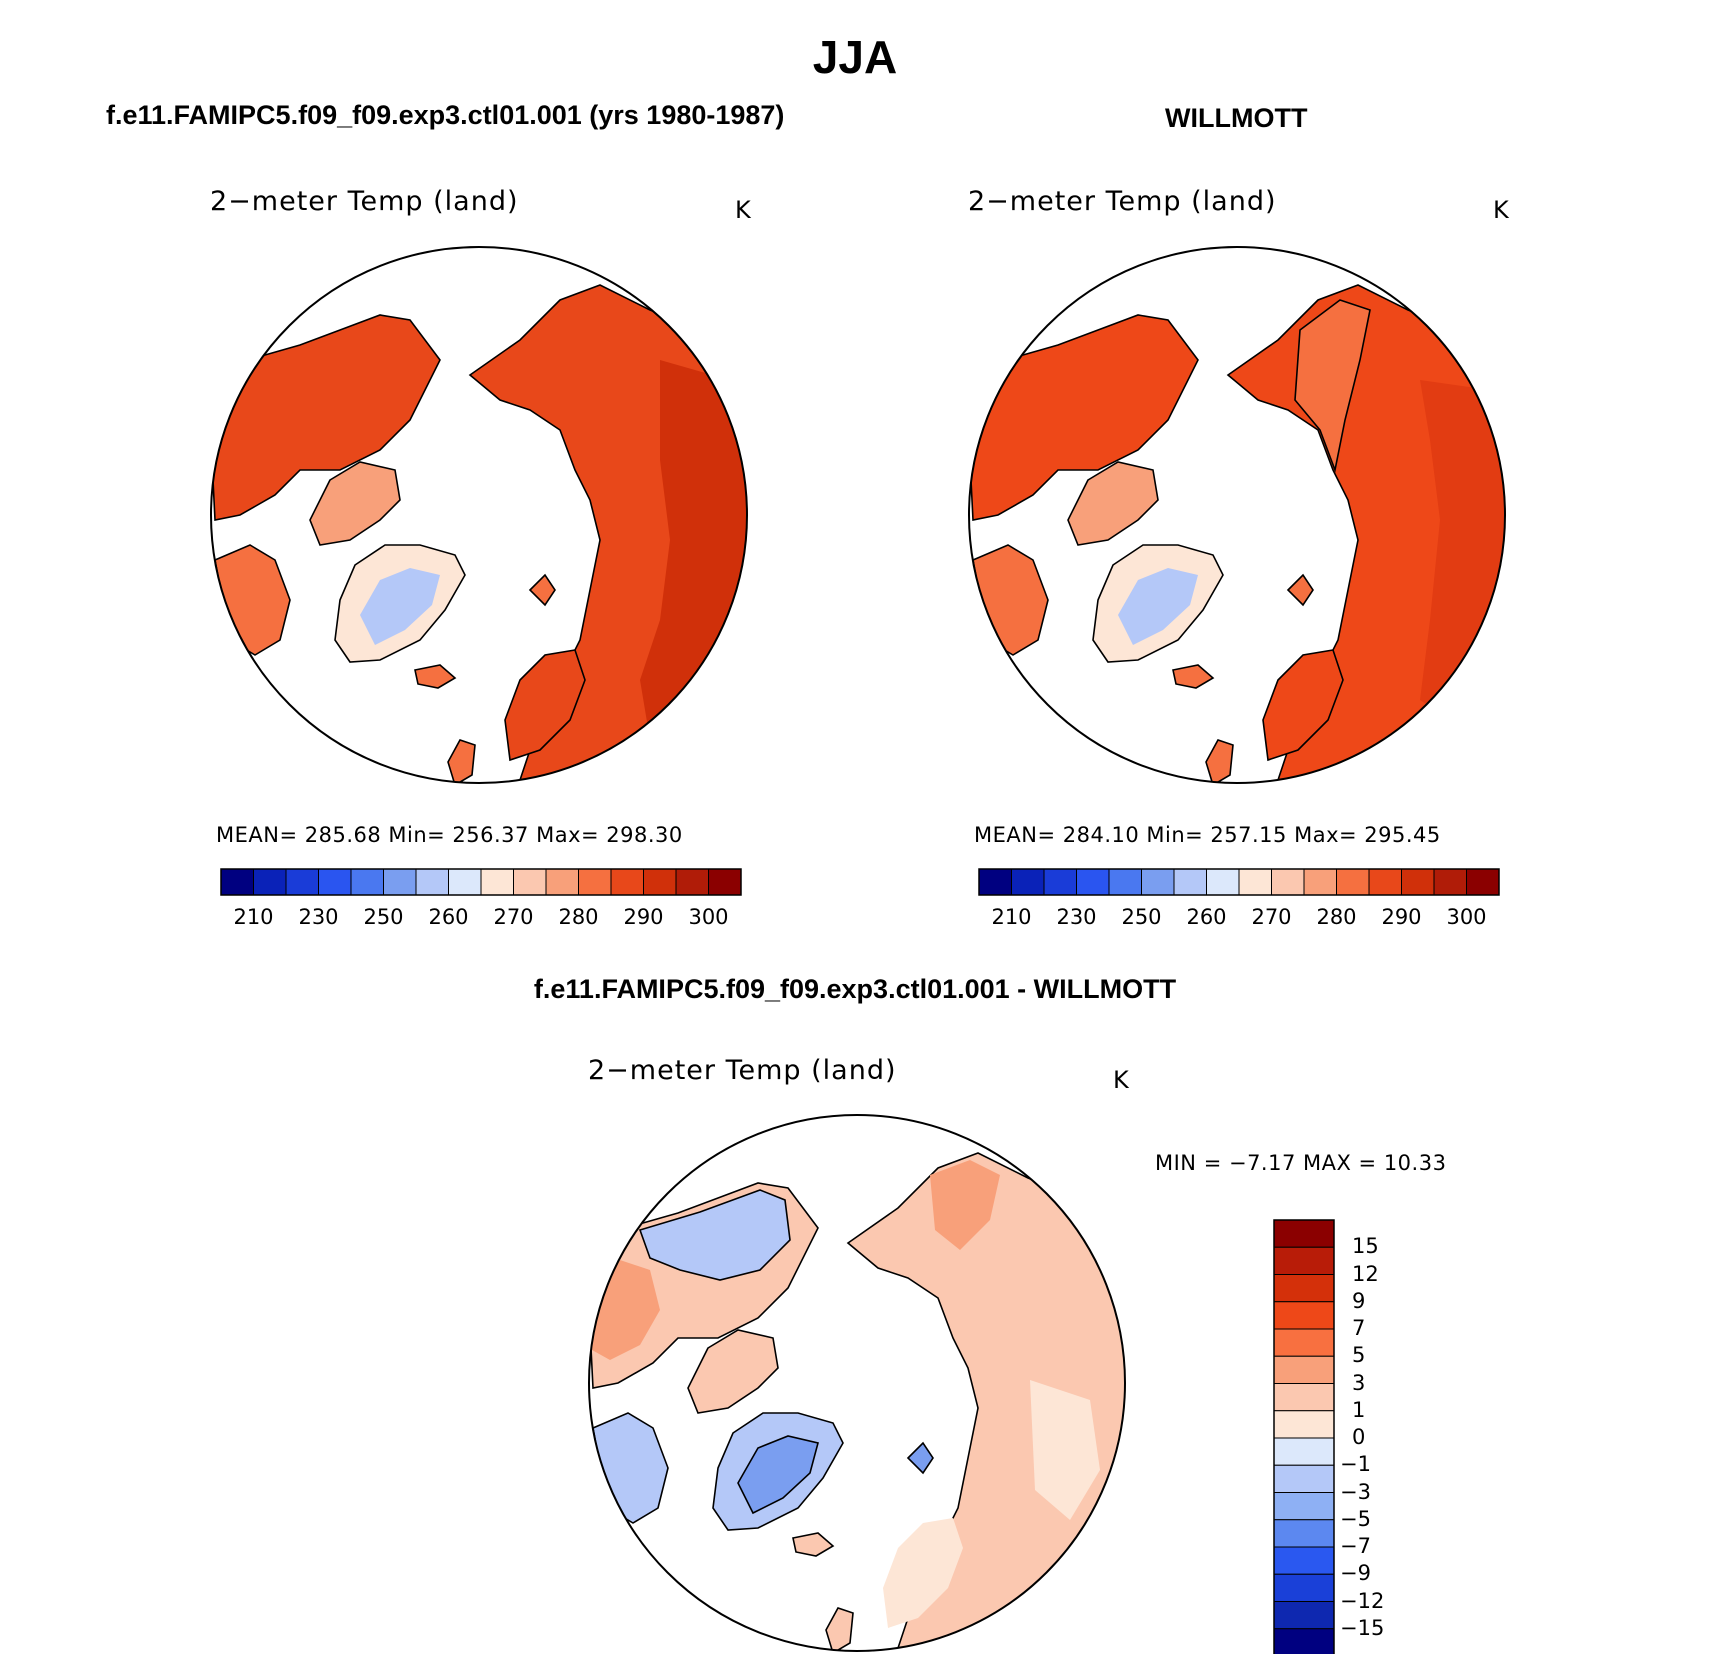  What do you see at coordinates (1076, 917) in the screenshot?
I see `obs-tick-label: 230` at bounding box center [1076, 917].